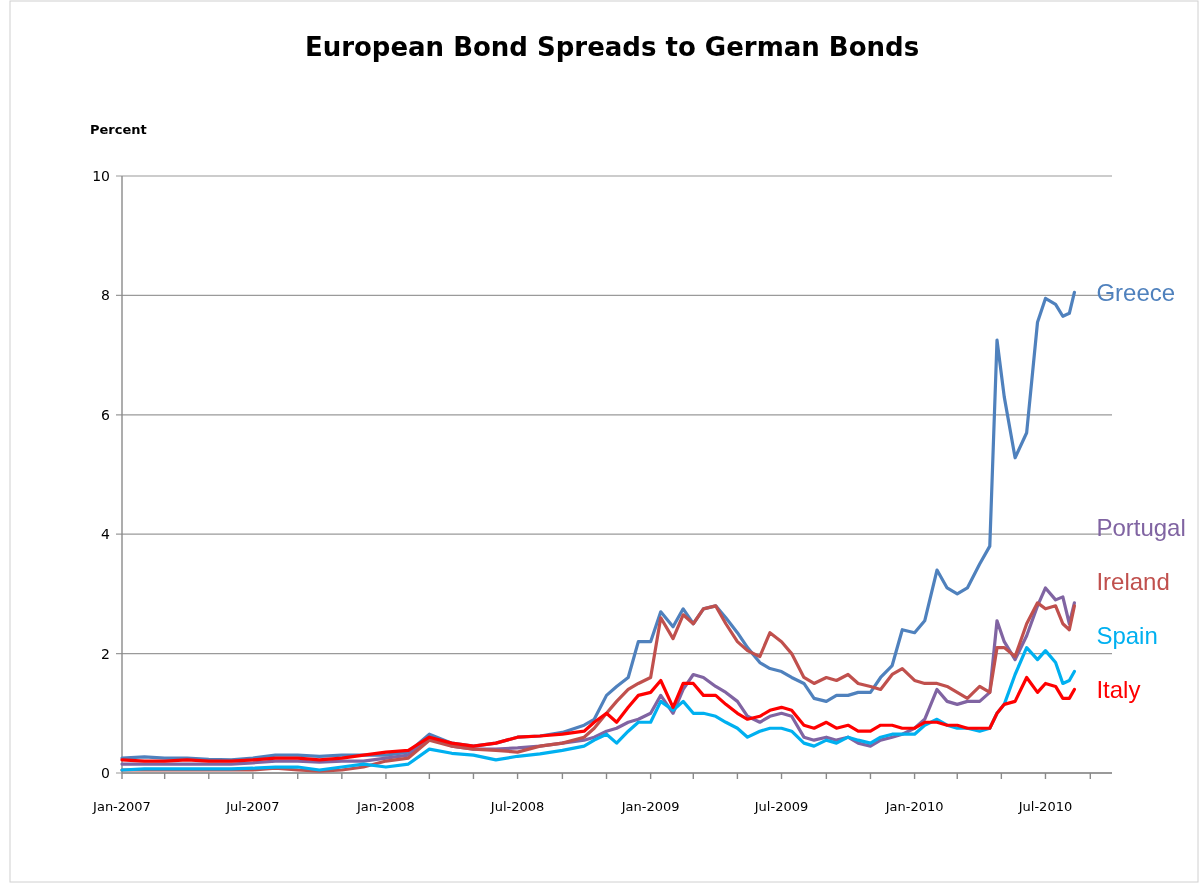 The image size is (1200, 884). What do you see at coordinates (1133, 582) in the screenshot?
I see `series-label: Ireland` at bounding box center [1133, 582].